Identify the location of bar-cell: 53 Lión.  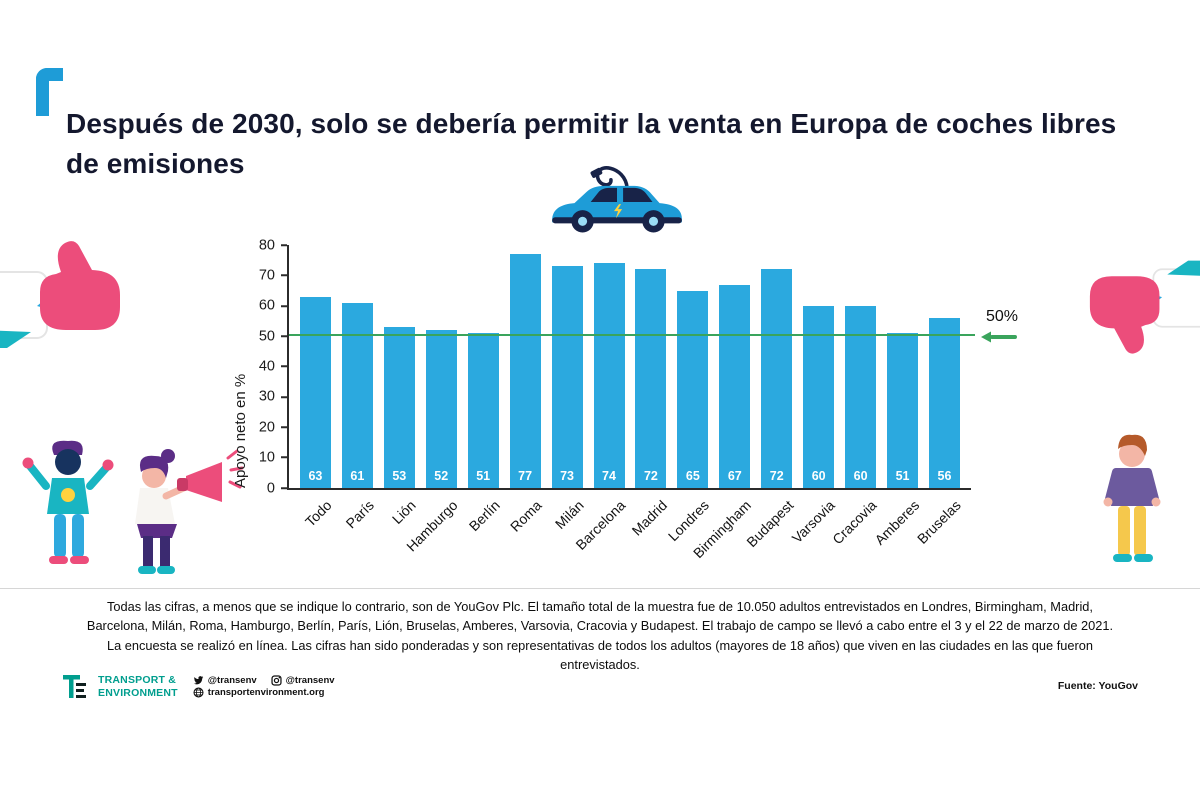
(401, 386).